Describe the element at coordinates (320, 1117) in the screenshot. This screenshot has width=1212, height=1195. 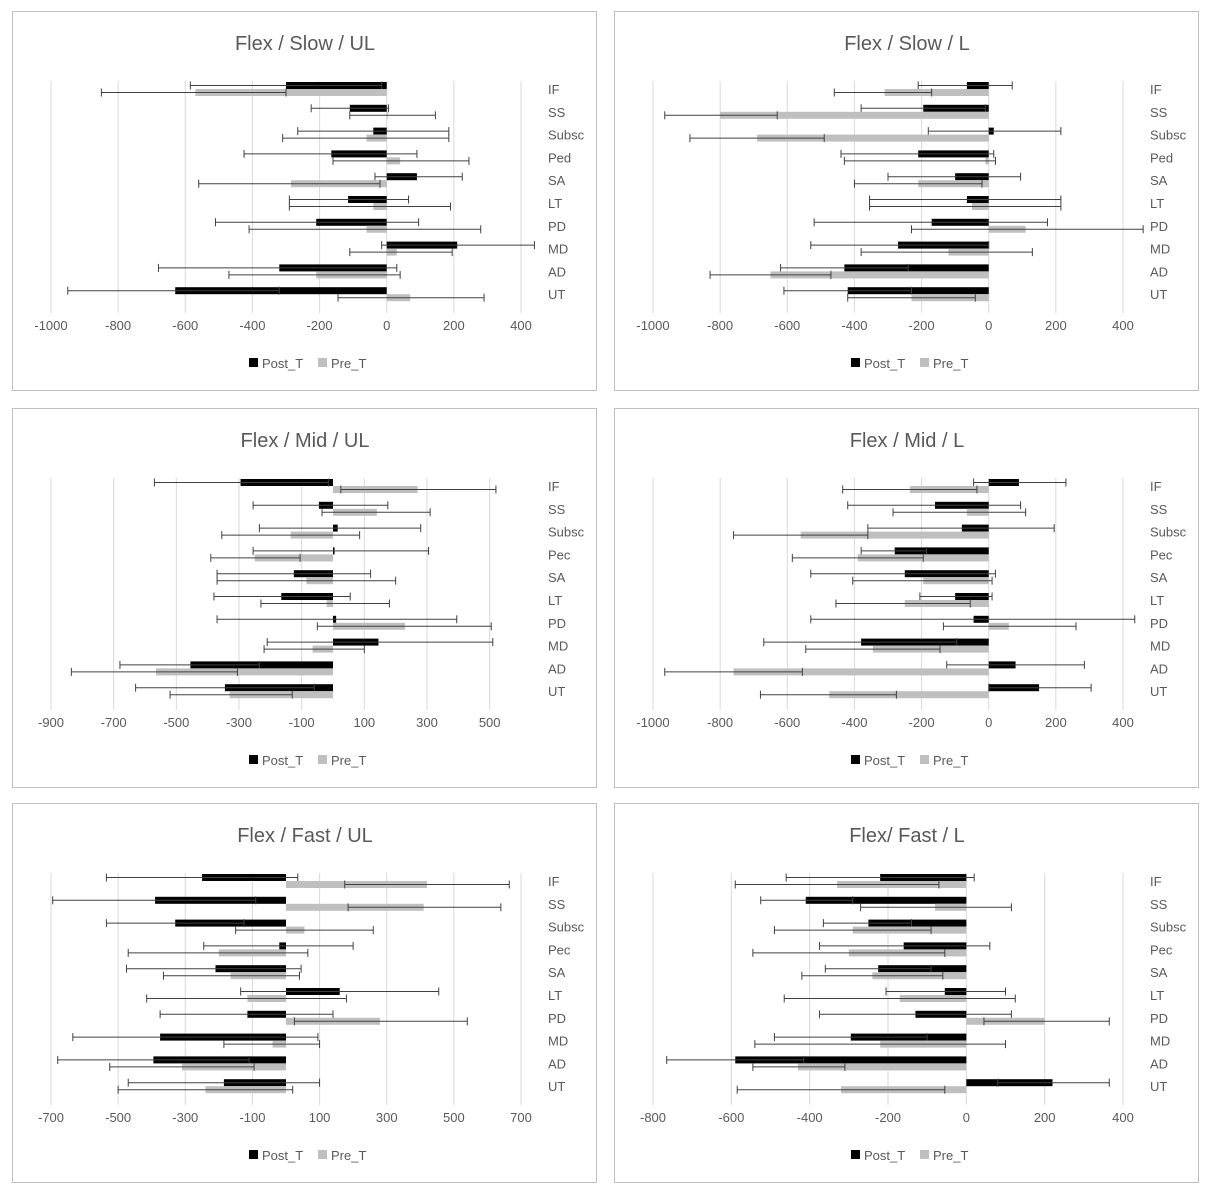
I see `x-tick-label: 100` at that location.